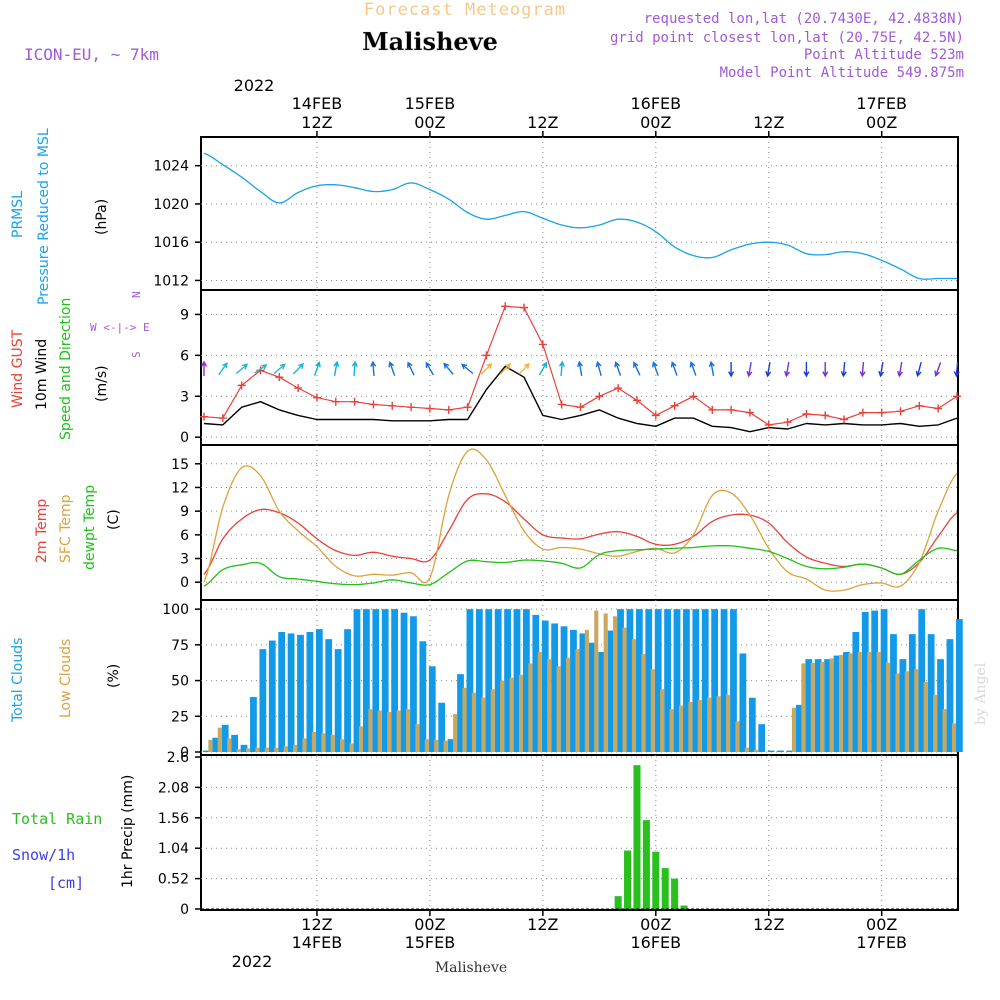 This screenshot has width=1000, height=1000. I want to click on wind-speed-line, so click(580, 399).